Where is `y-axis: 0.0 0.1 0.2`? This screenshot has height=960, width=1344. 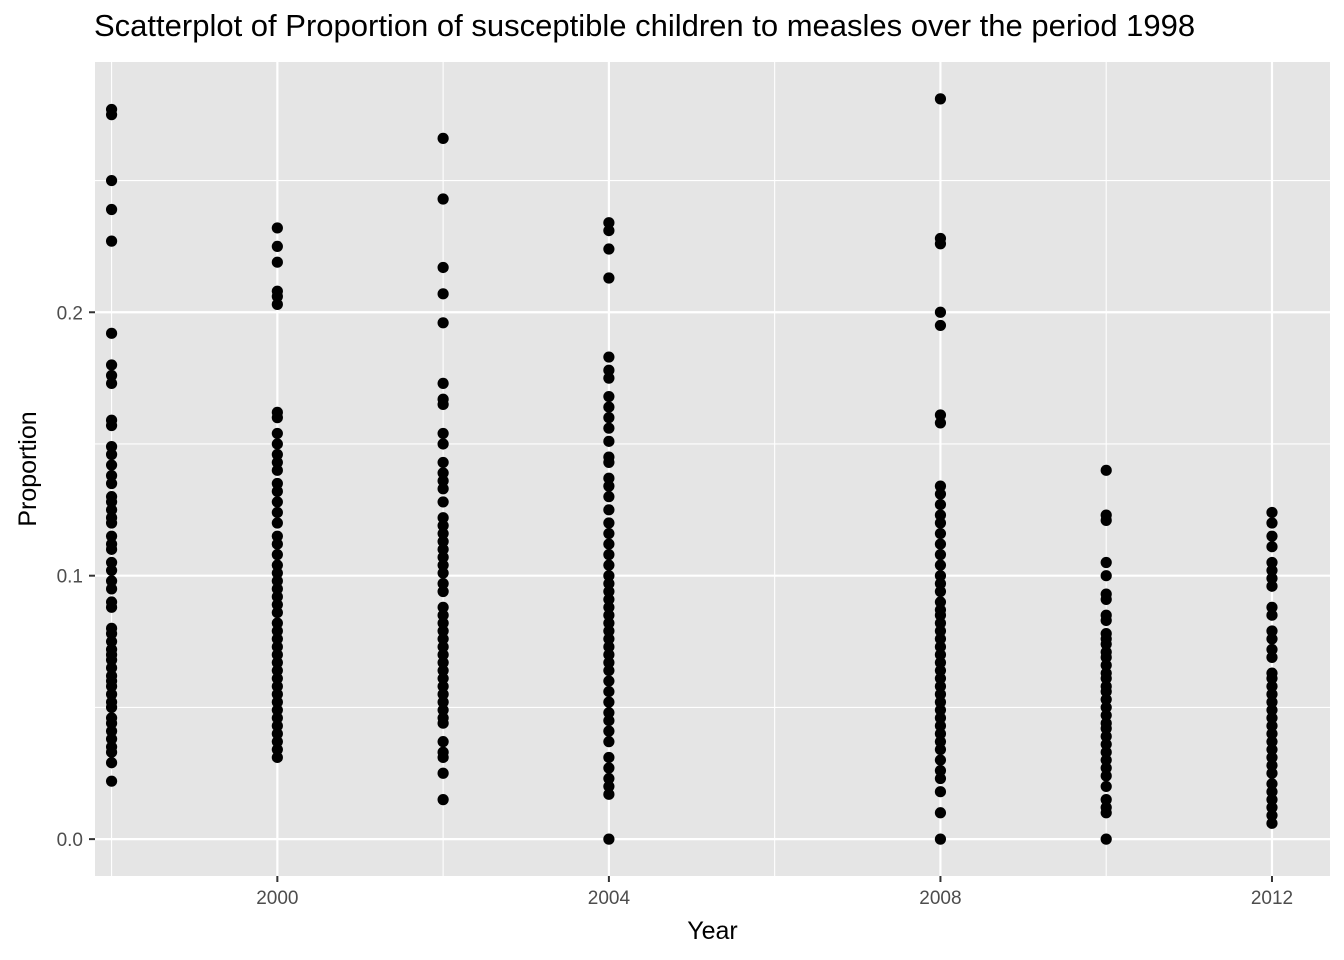 y-axis: 0.0 0.1 0.2 is located at coordinates (76, 577).